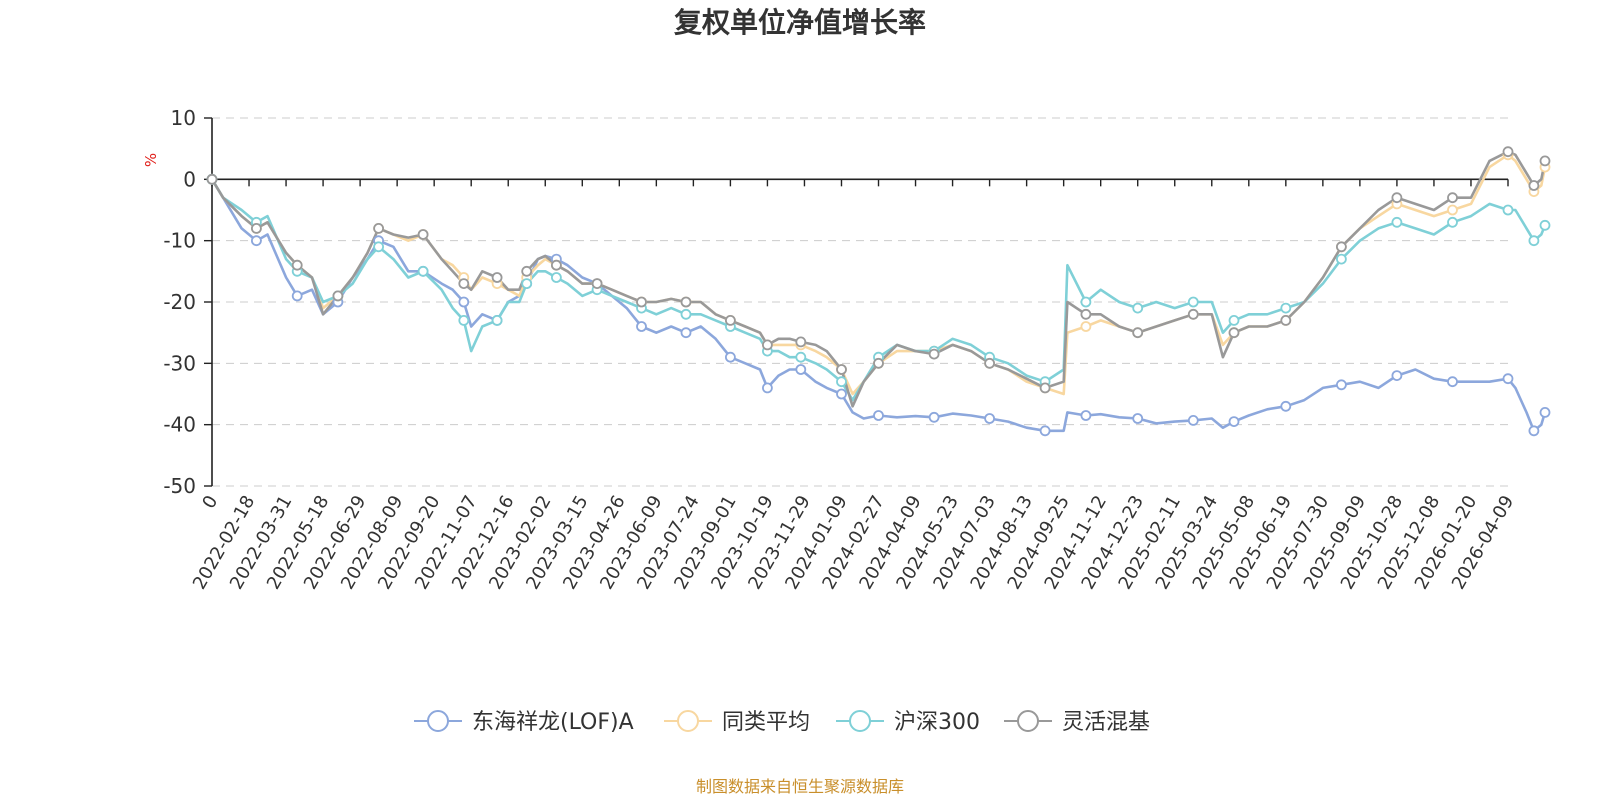 This screenshot has height=800, width=1600. I want to click on legend-item: 同类平均, so click(737, 722).